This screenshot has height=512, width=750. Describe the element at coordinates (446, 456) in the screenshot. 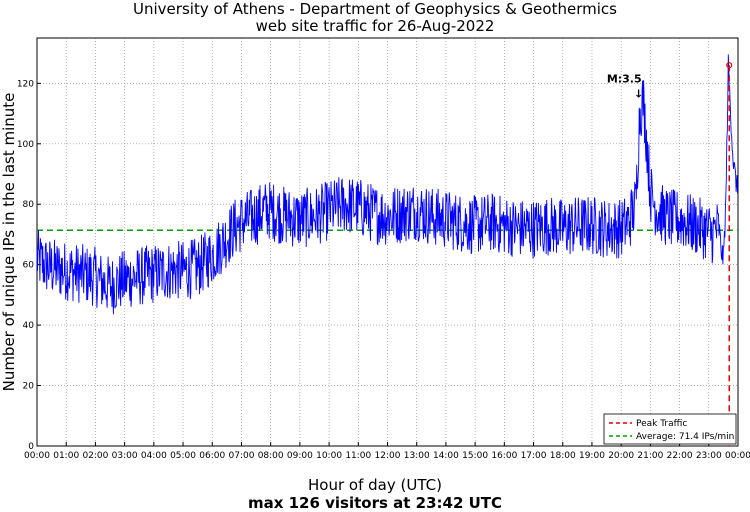

I see `x-tick-label: 14:00` at that location.